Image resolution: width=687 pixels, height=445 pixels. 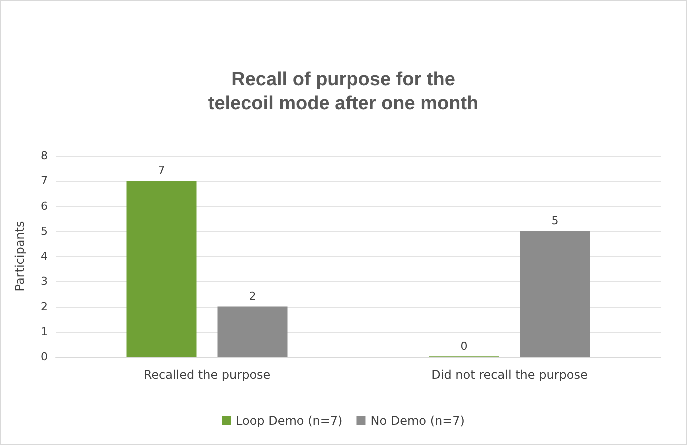 I want to click on data-label: 2, so click(x=252, y=296).